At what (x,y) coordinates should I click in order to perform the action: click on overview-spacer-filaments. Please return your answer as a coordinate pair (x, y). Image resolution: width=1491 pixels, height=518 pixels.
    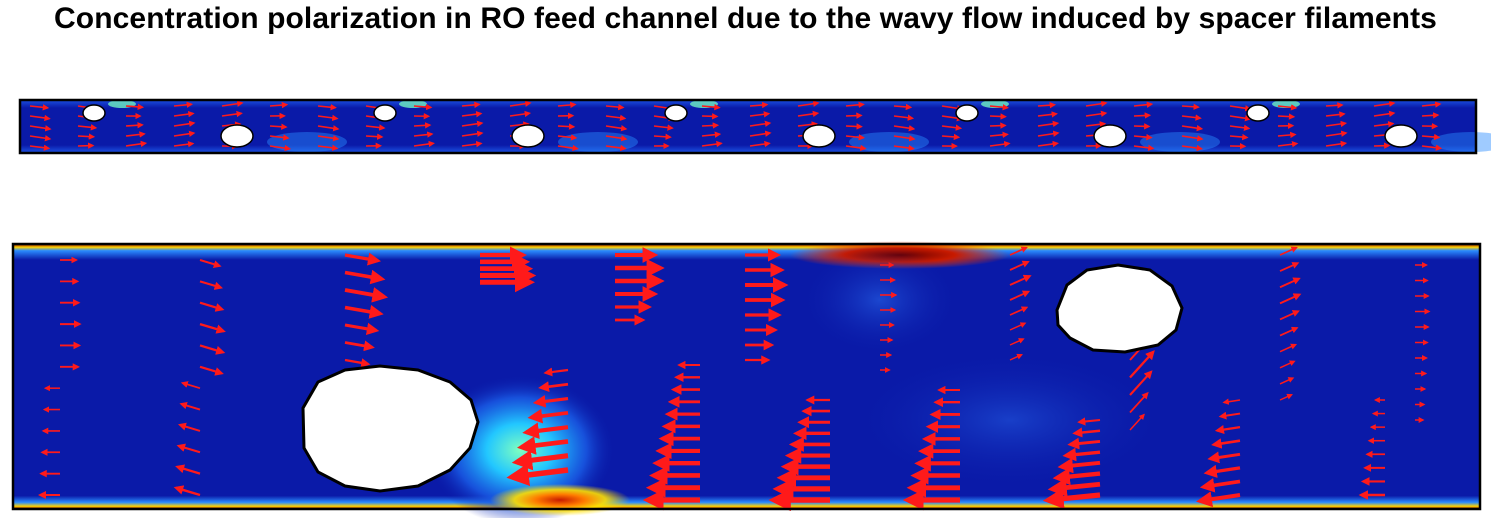
    Looking at the image, I should click on (750, 126).